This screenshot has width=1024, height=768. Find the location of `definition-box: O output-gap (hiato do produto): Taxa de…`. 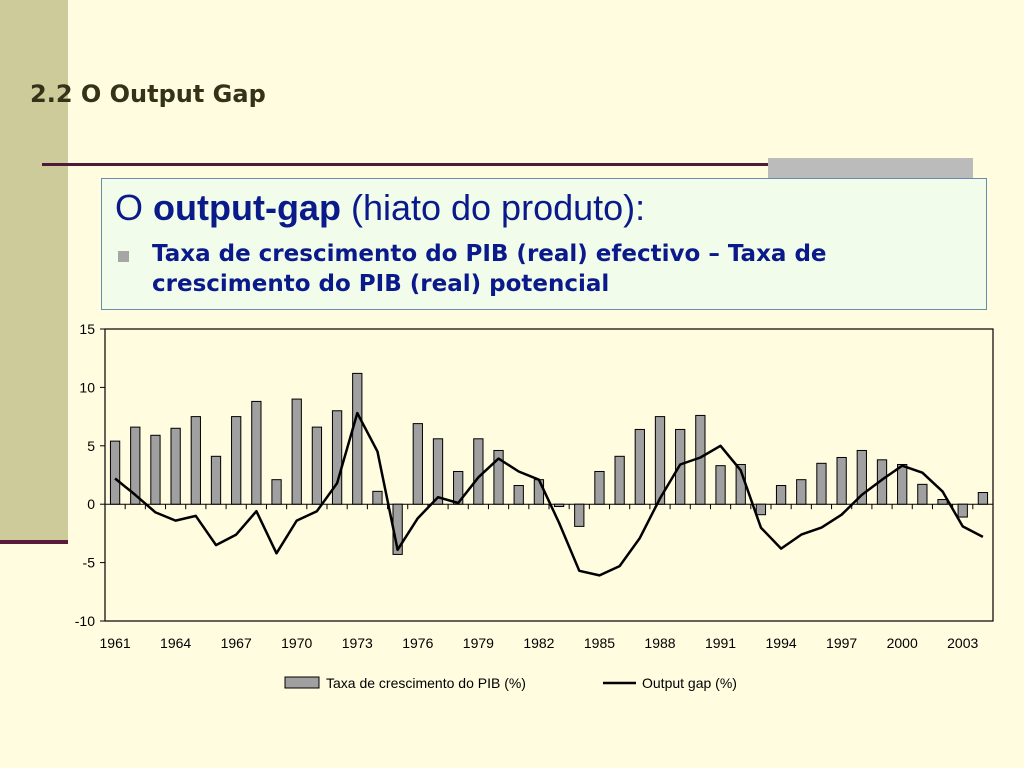

definition-box: O output-gap (hiato do produto): Taxa de… is located at coordinates (544, 244).